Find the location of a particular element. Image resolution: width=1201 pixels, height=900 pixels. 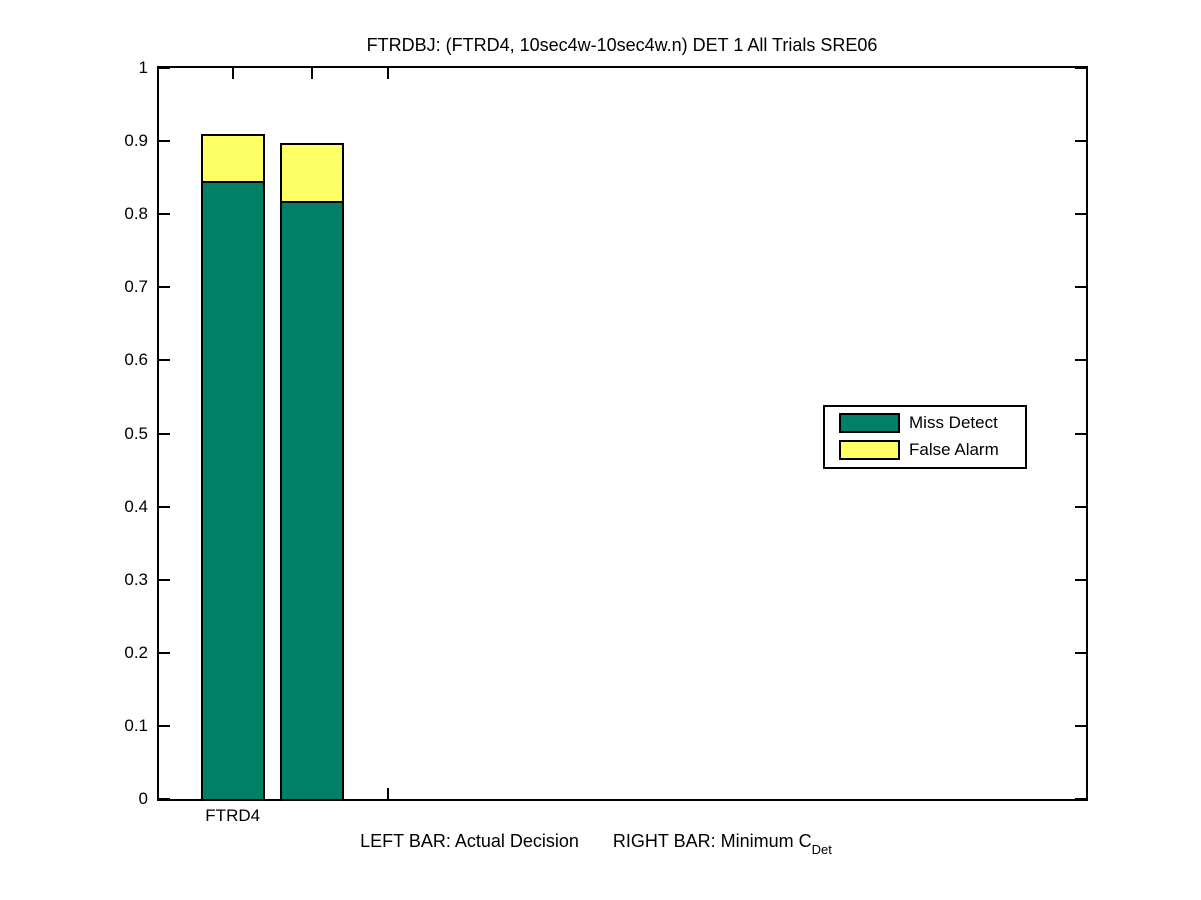

legend-swatch-false-alarm is located at coordinates (869, 450).